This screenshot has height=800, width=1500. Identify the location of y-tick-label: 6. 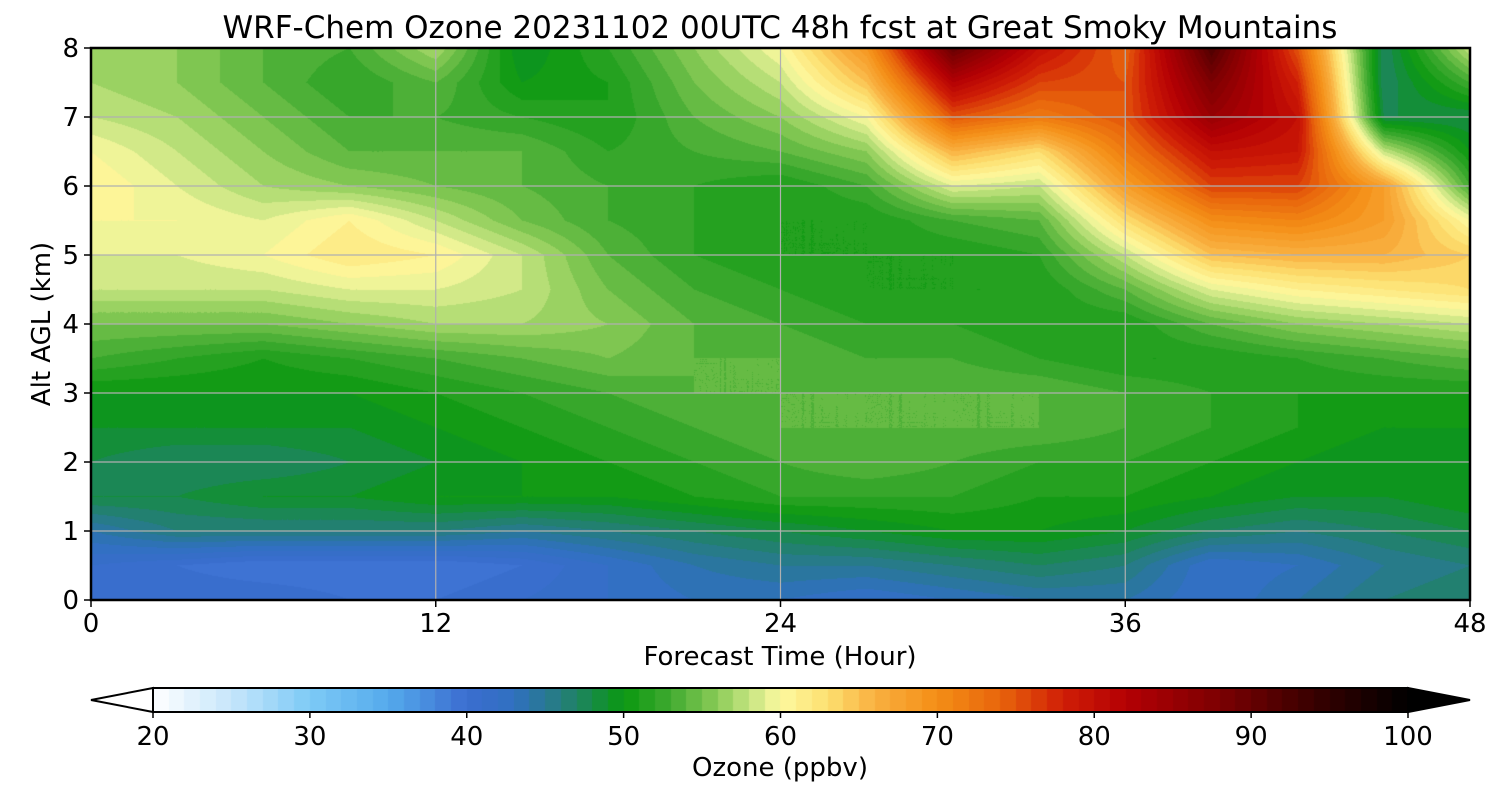
(70, 187).